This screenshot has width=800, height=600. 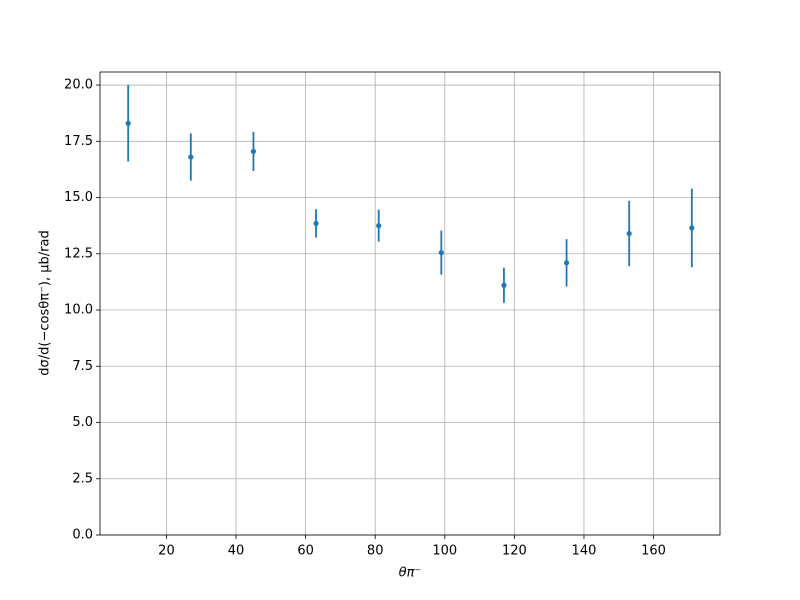 What do you see at coordinates (78, 197) in the screenshot?
I see `y-tick-label: 15.0` at bounding box center [78, 197].